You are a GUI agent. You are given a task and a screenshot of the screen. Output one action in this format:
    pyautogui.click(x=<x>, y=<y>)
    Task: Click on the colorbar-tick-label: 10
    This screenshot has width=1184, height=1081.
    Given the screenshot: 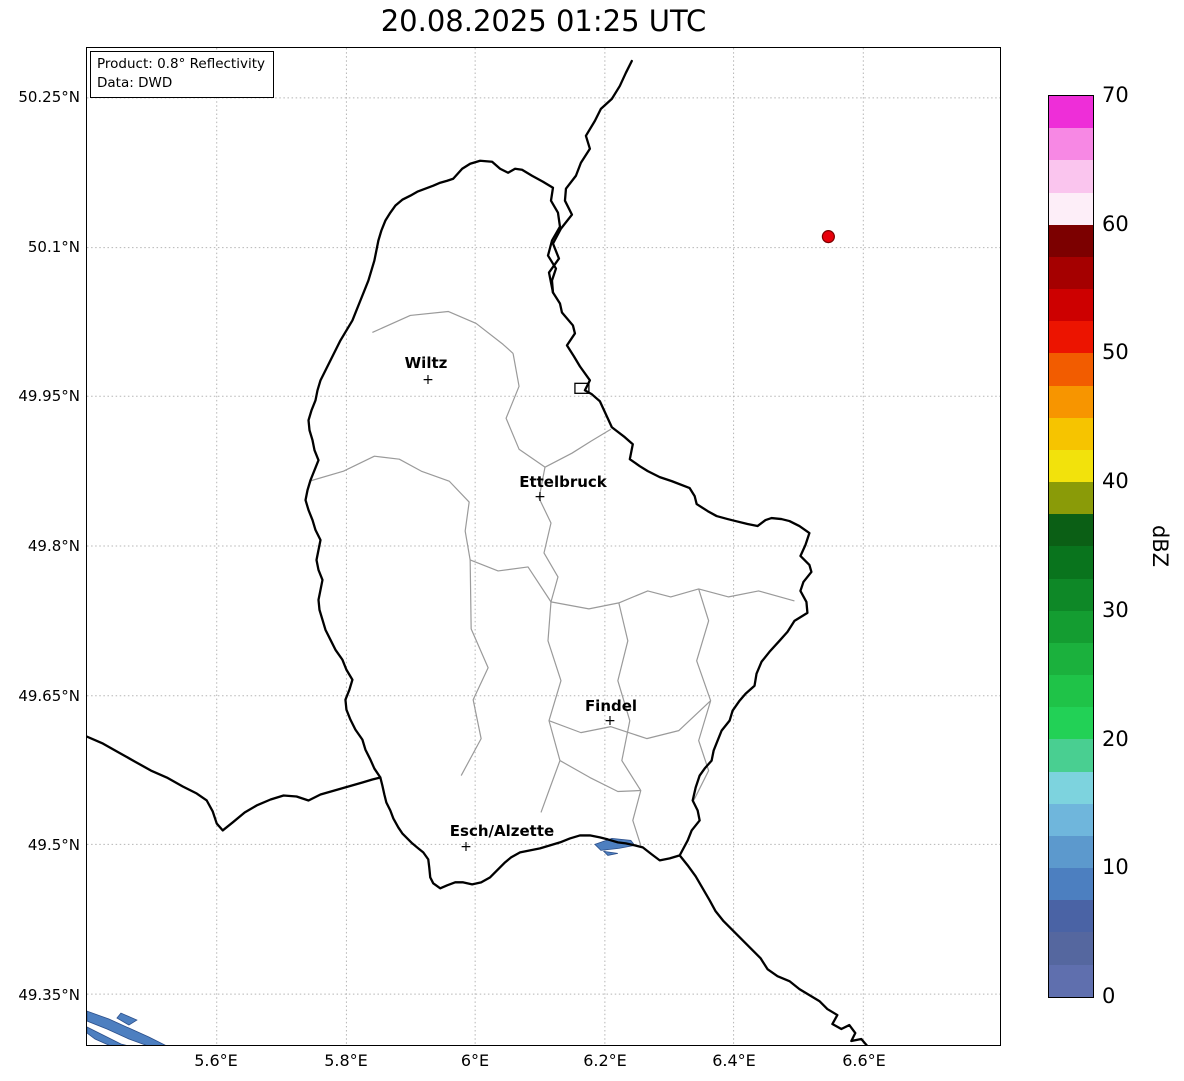 What is the action you would take?
    pyautogui.click(x=1115, y=867)
    